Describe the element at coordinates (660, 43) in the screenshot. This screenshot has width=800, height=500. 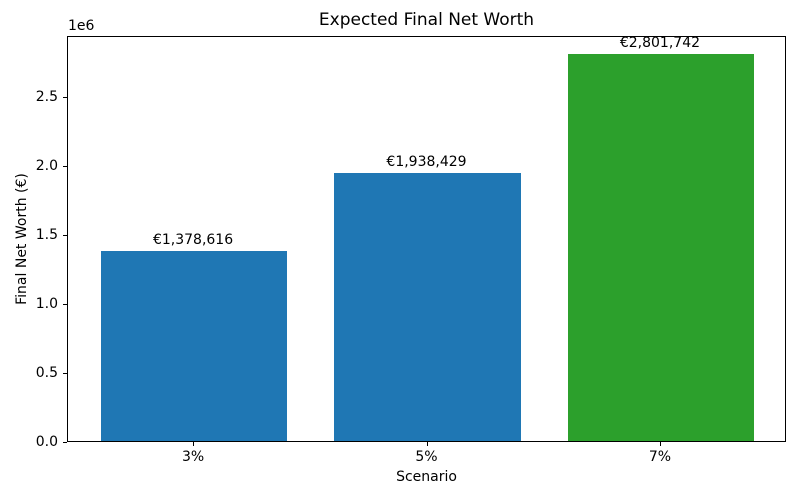
I see `bar-value-label: €2,801,742` at that location.